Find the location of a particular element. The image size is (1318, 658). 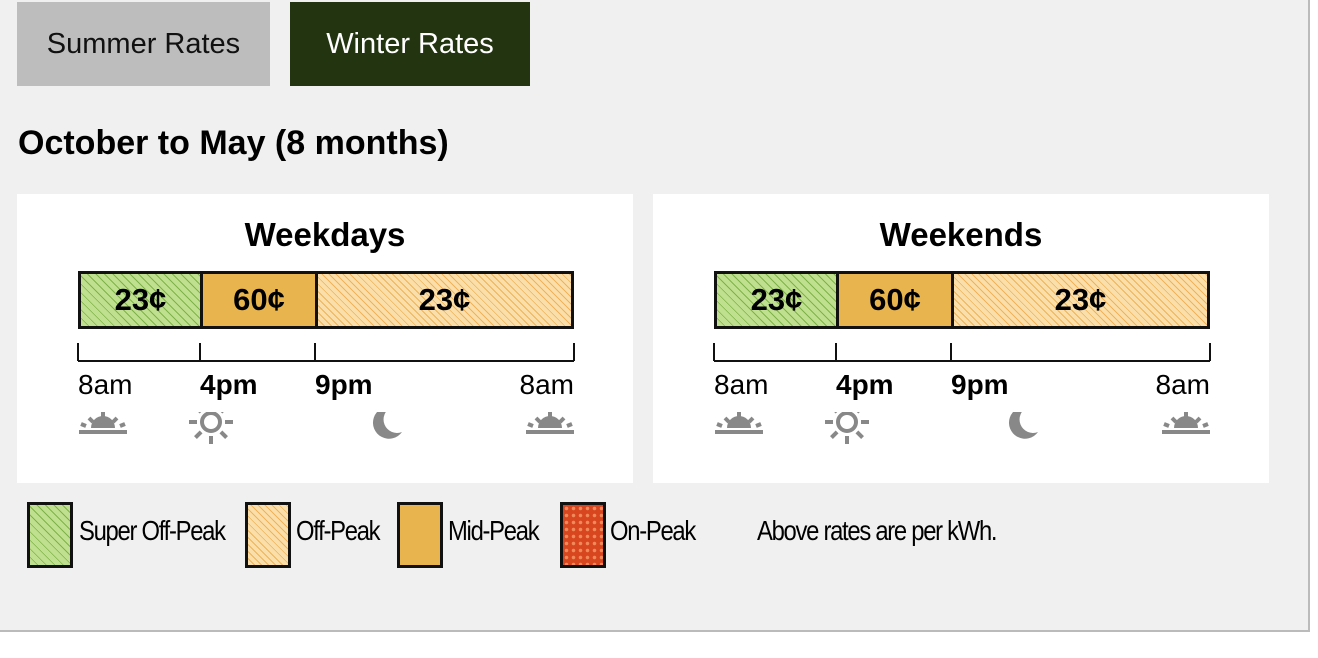

legend-label: Super Off-Peak is located at coordinates (152, 530).